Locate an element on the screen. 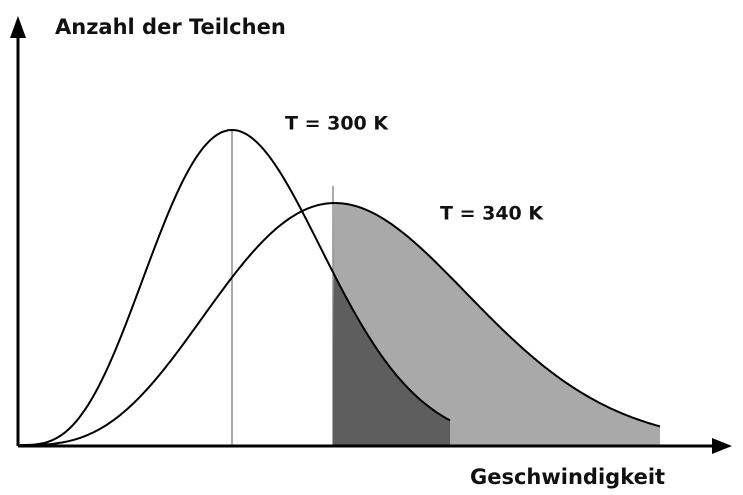 The image size is (743, 495). curve-label: T = 300 K is located at coordinates (337, 124).